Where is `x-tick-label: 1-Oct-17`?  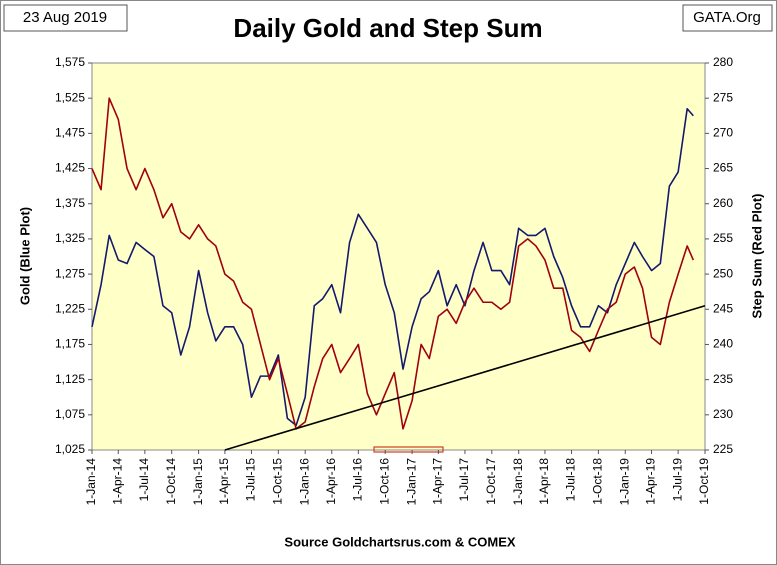
x-tick-label: 1-Oct-17 is located at coordinates (491, 481).